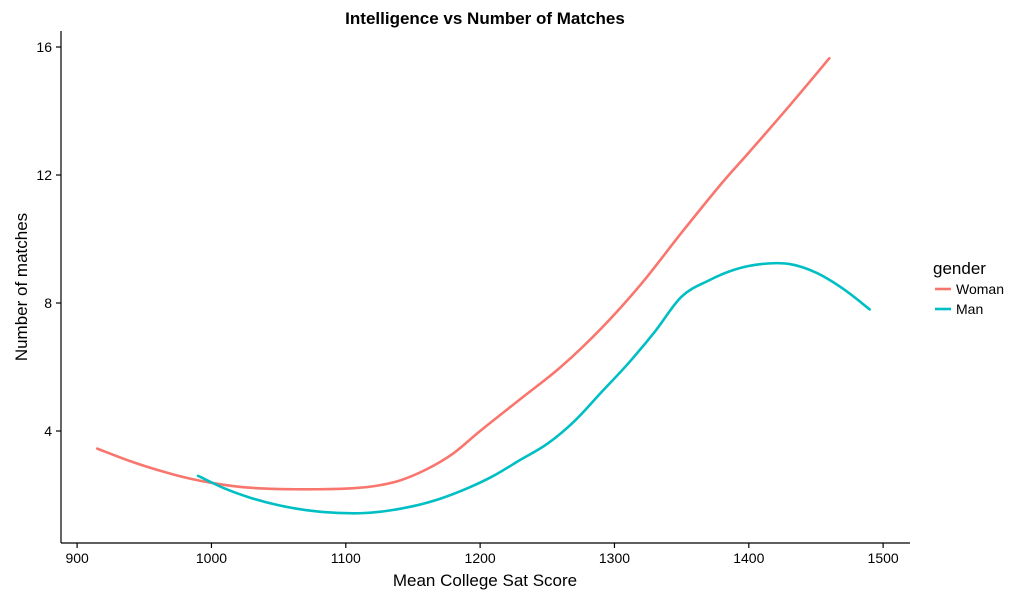 The width and height of the screenshot is (1027, 600). I want to click on x-ticks: 900 1000 1100 1200 1300 1400 1500, so click(482, 554).